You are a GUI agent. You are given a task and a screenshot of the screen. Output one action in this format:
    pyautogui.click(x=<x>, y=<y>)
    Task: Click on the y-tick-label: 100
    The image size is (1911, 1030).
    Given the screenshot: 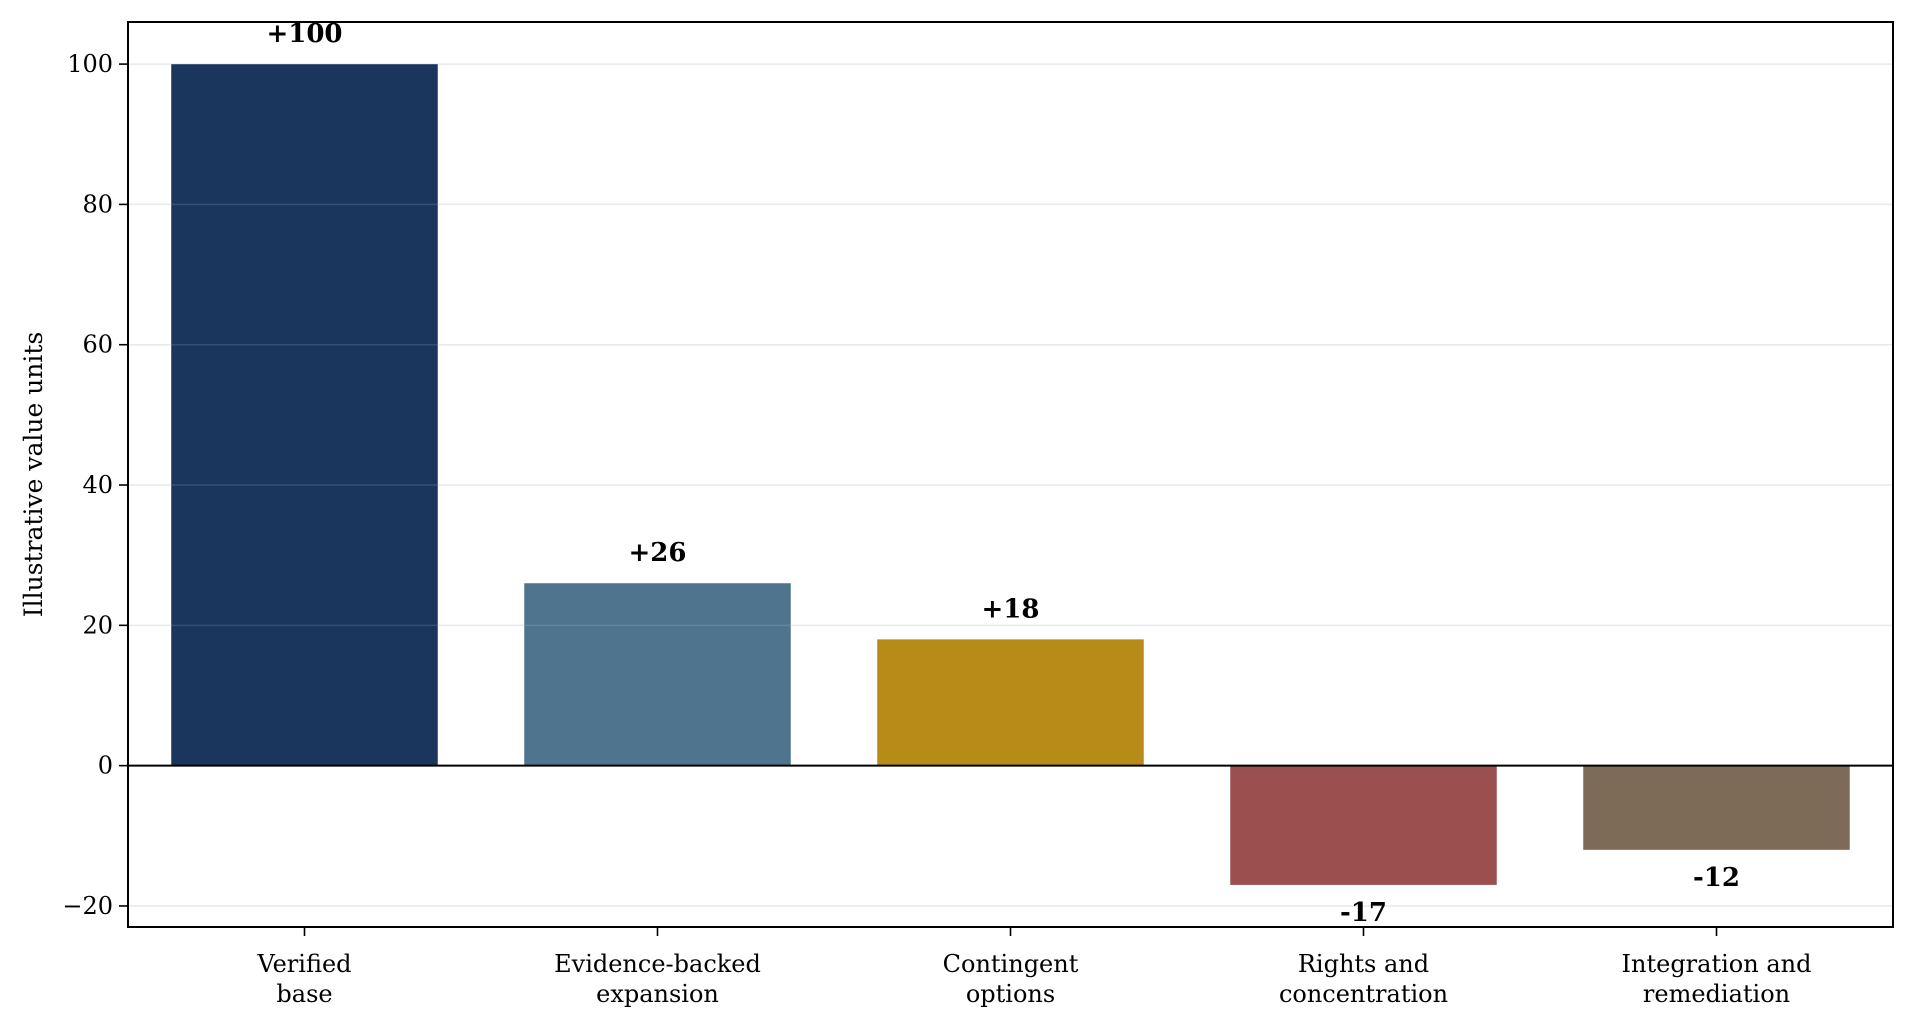 What is the action you would take?
    pyautogui.click(x=90, y=64)
    